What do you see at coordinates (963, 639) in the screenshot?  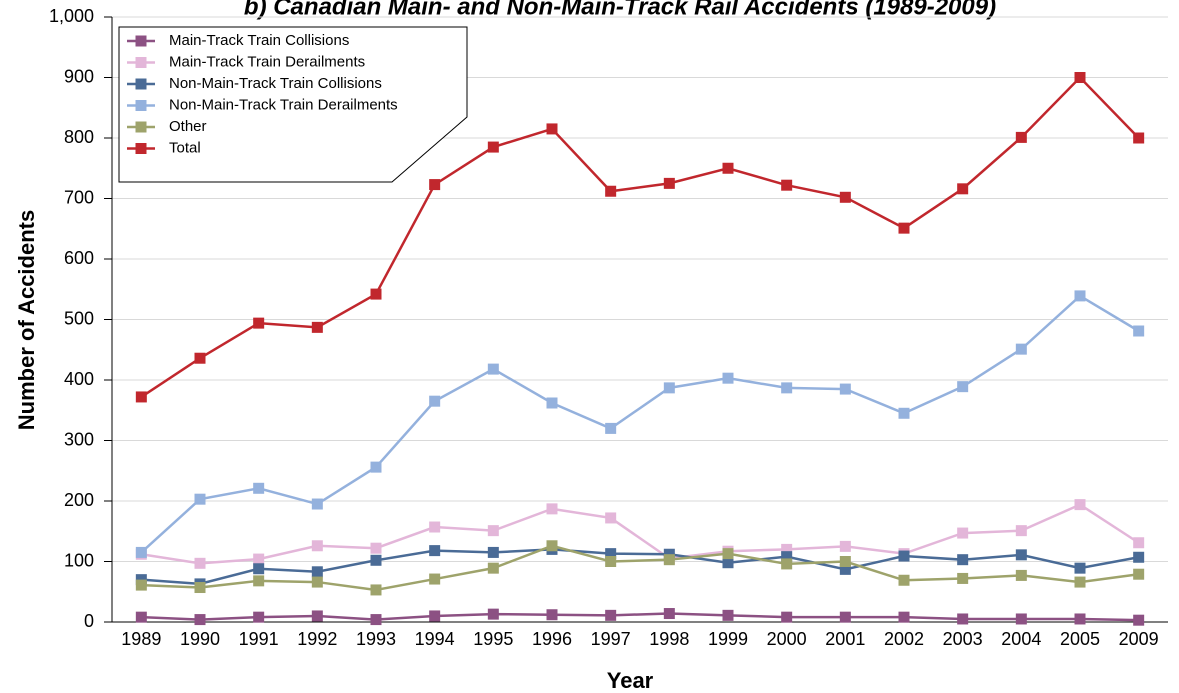 I see `x-tick-label: 2003` at bounding box center [963, 639].